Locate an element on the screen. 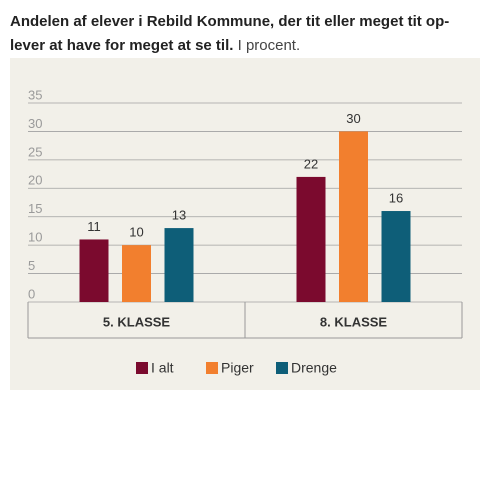 Image resolution: width=491 pixels, height=493 pixels. value-label: 22 is located at coordinates (311, 163).